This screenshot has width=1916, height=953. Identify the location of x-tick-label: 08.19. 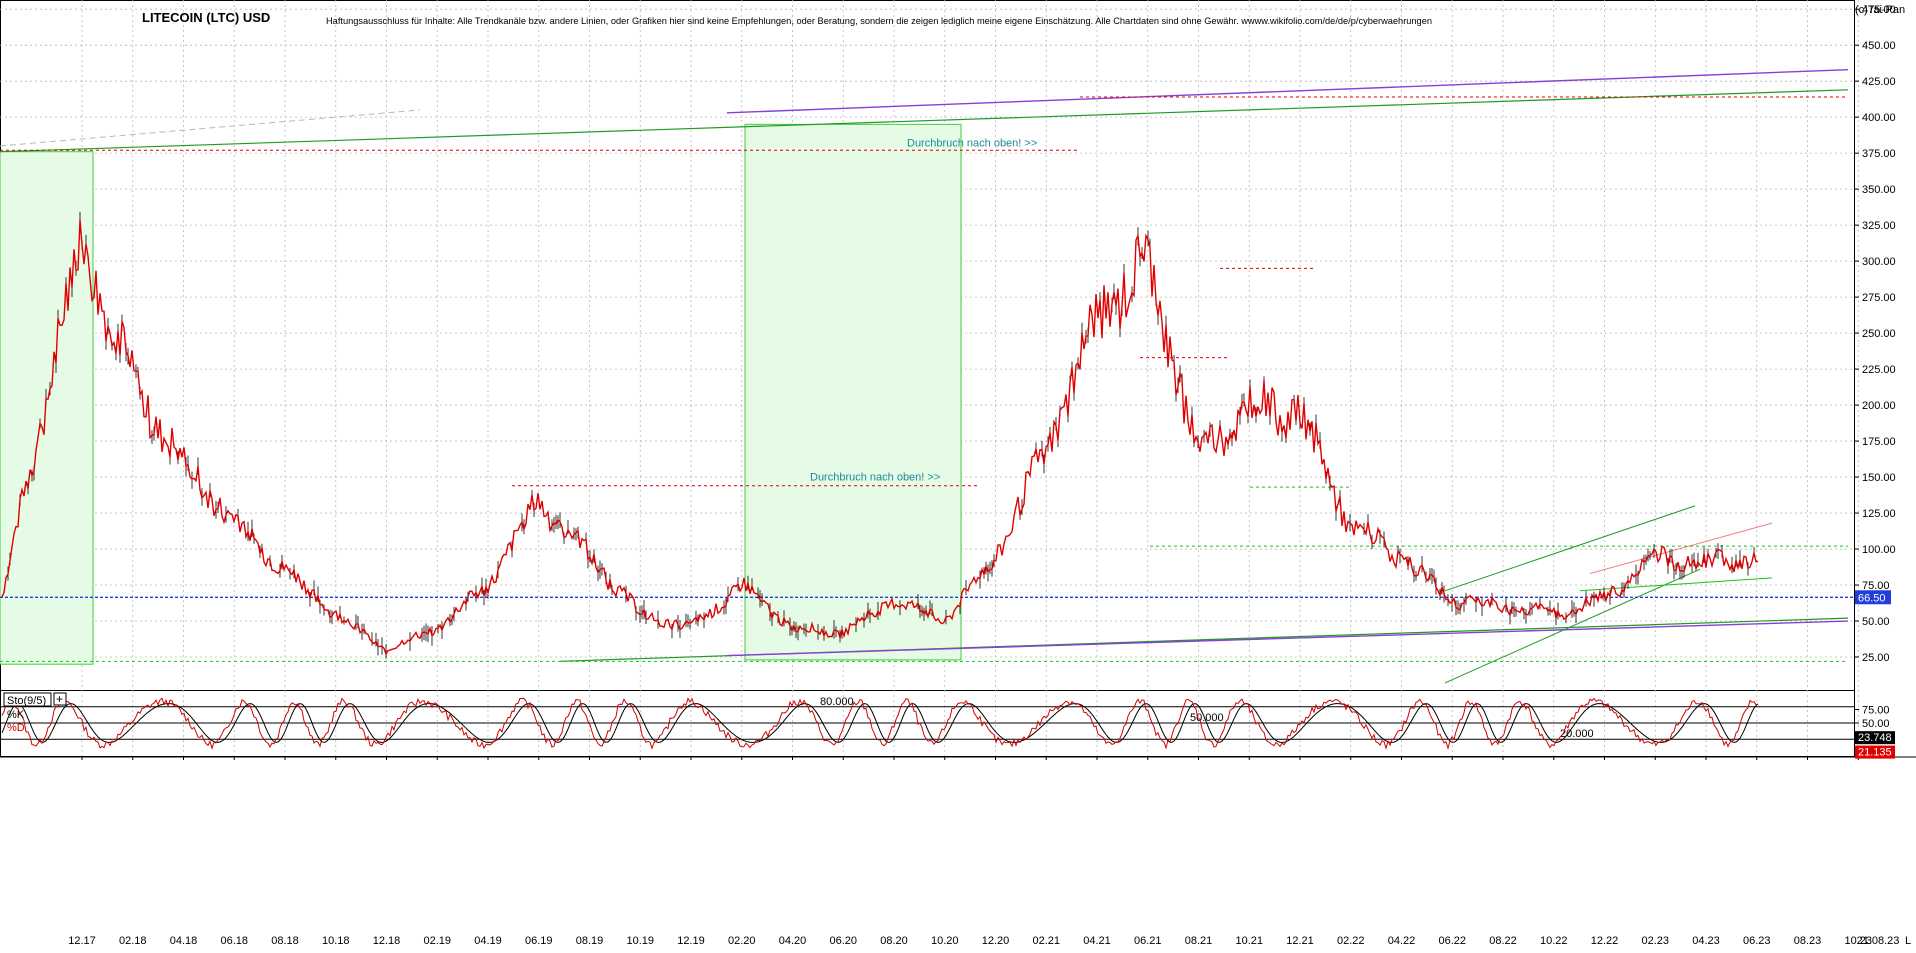
(590, 941).